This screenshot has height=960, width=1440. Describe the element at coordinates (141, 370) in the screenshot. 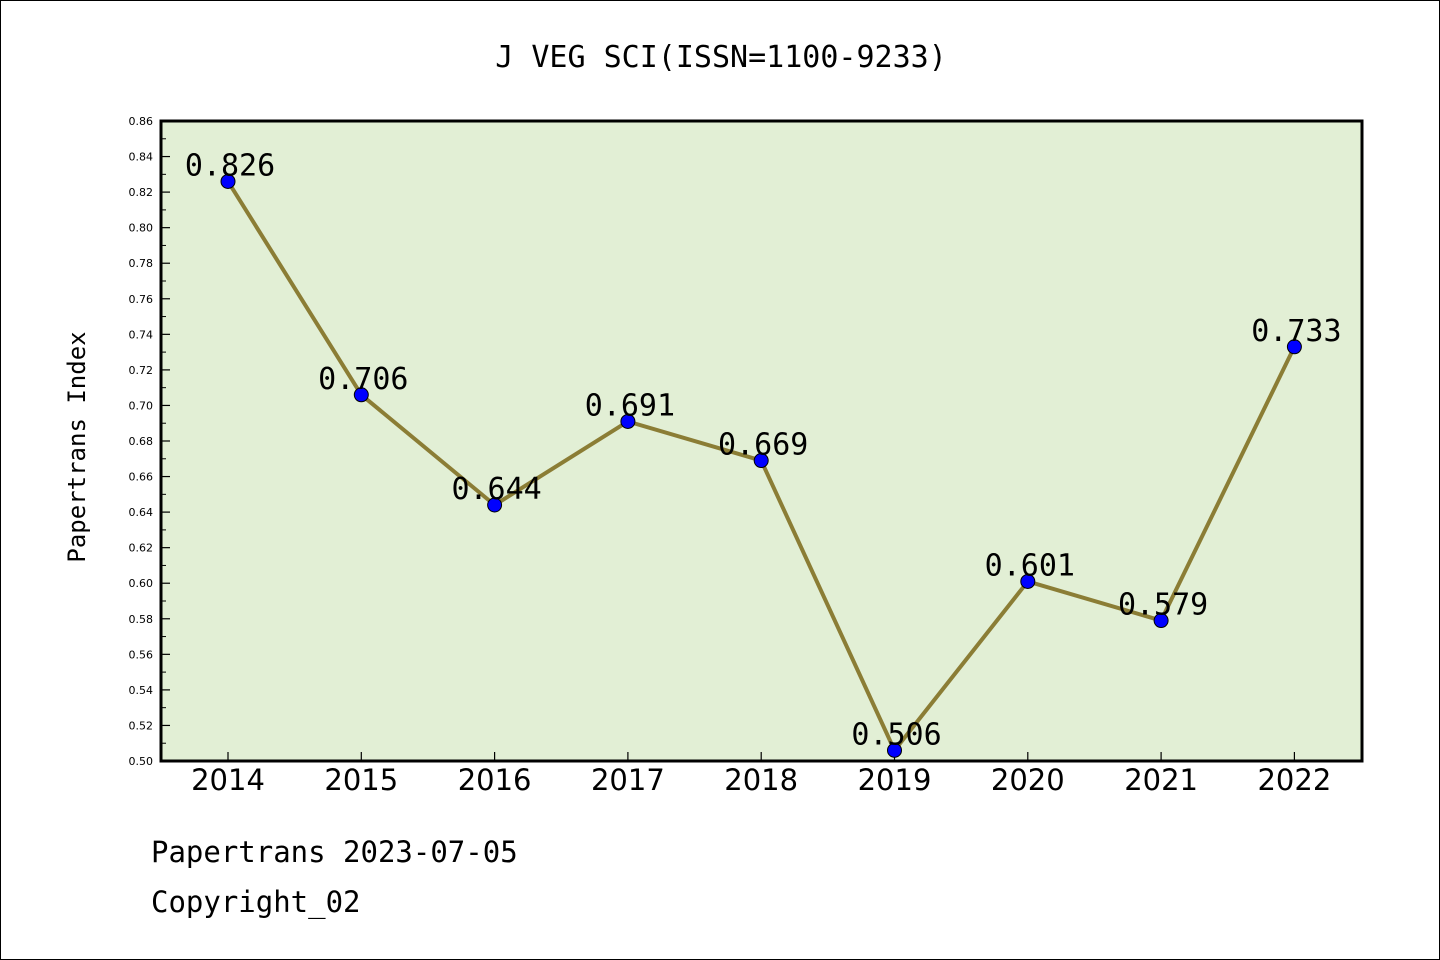

I see `y-tick-label: 0.72` at that location.